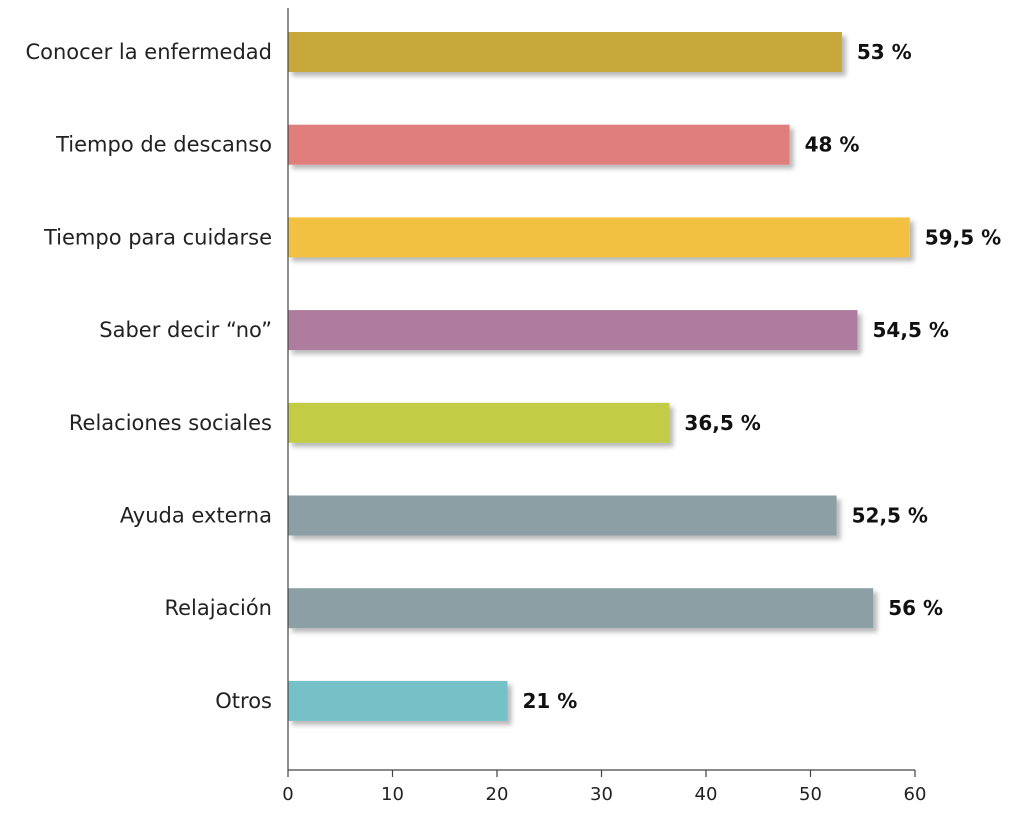  What do you see at coordinates (706, 794) in the screenshot?
I see `x-tick-label-40: 40` at bounding box center [706, 794].